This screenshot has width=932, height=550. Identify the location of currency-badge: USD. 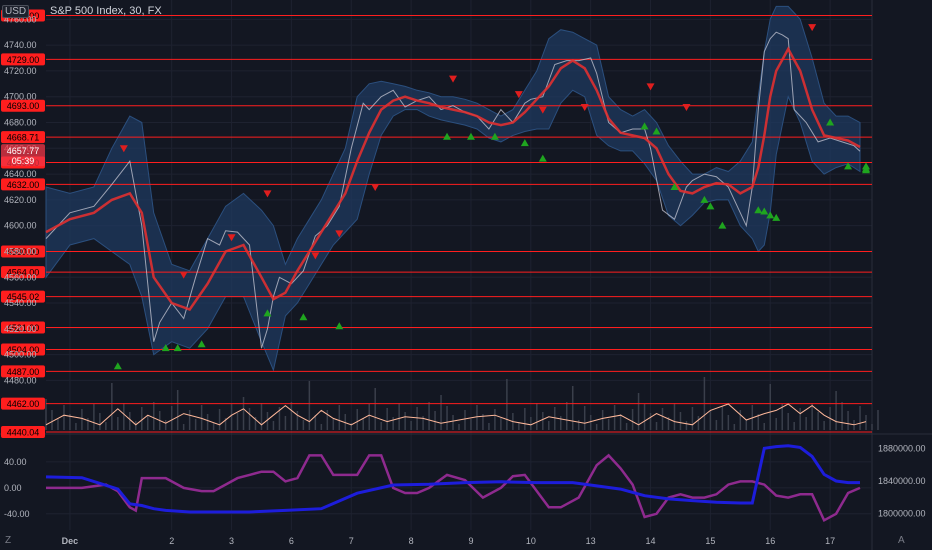
(16, 11).